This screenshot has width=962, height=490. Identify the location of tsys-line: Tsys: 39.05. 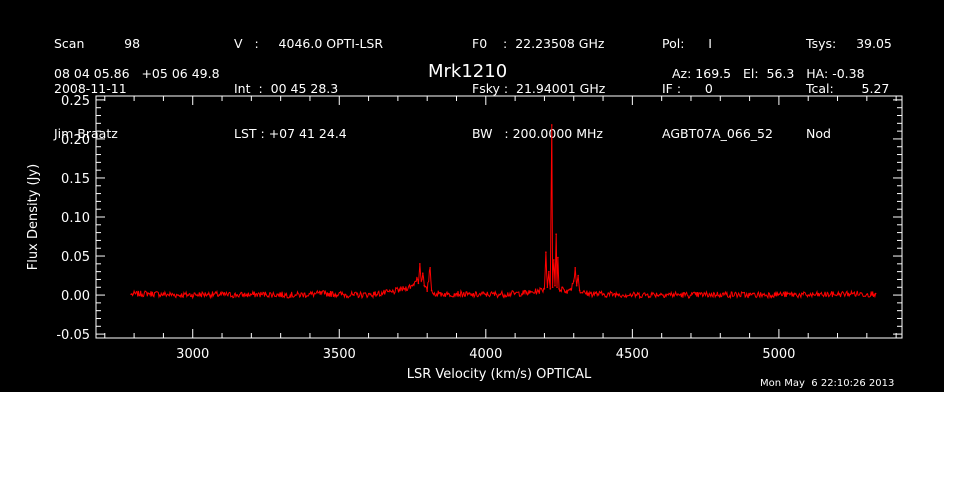
(849, 43).